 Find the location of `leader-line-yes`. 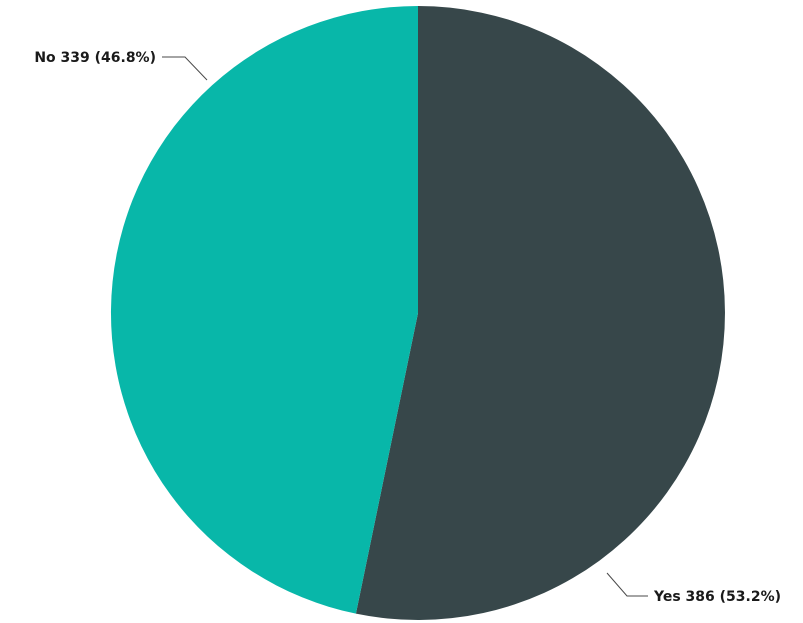

leader-line-yes is located at coordinates (627, 584).